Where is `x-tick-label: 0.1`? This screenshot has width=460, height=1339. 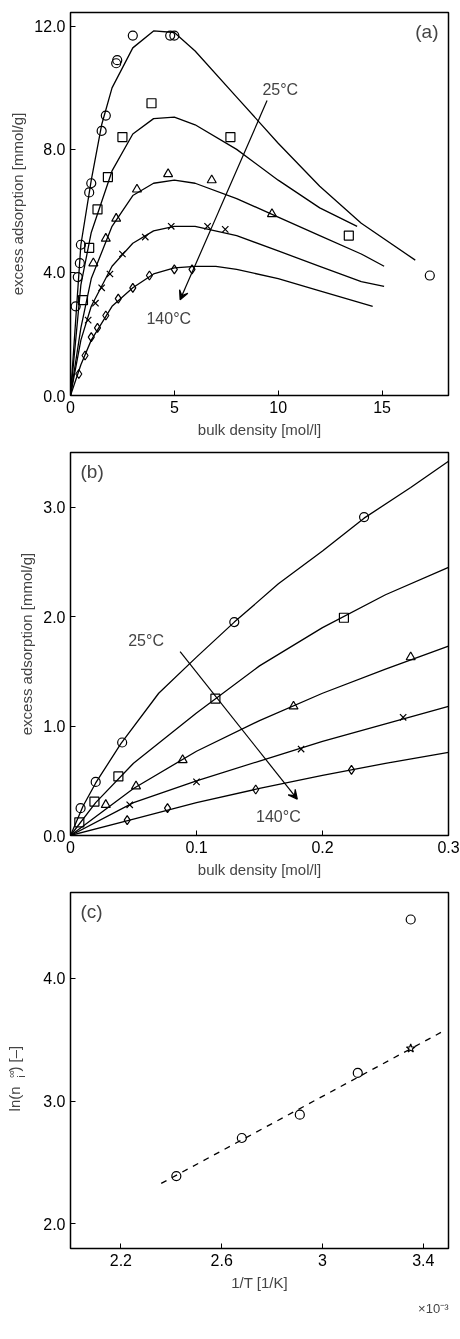 x-tick-label: 0.1 is located at coordinates (196, 847).